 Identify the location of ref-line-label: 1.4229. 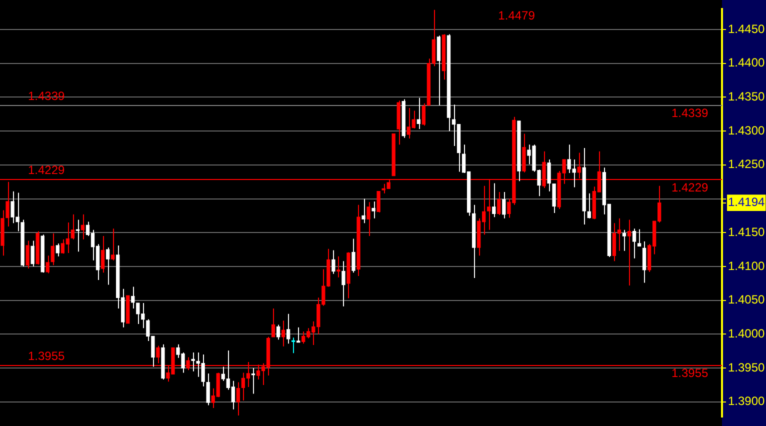
(47, 169).